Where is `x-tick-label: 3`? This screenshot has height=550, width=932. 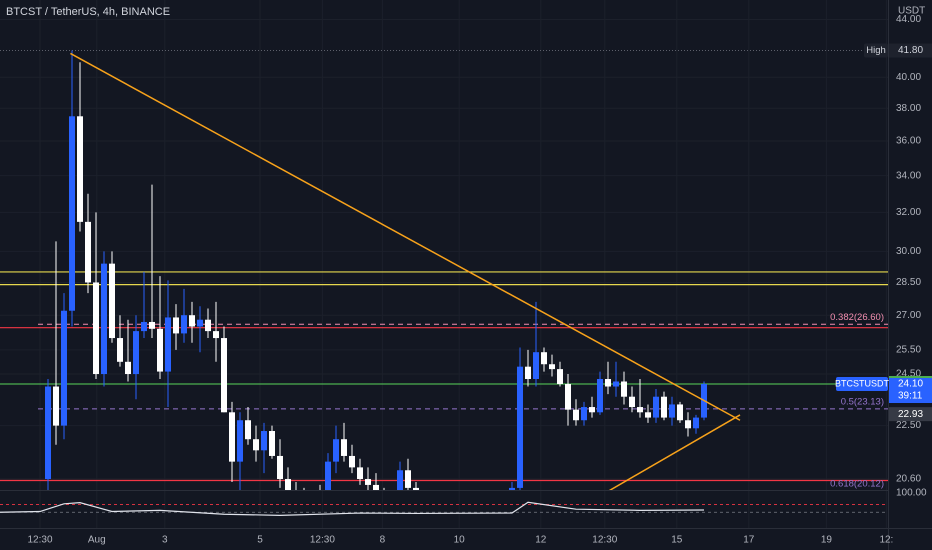 x-tick-label: 3 is located at coordinates (165, 540).